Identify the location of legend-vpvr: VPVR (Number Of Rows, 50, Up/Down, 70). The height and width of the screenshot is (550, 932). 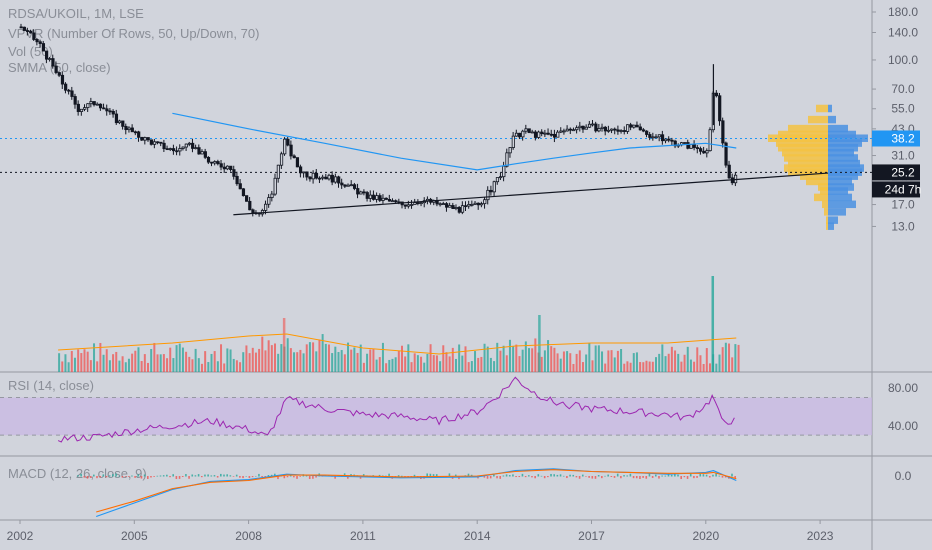
(134, 33).